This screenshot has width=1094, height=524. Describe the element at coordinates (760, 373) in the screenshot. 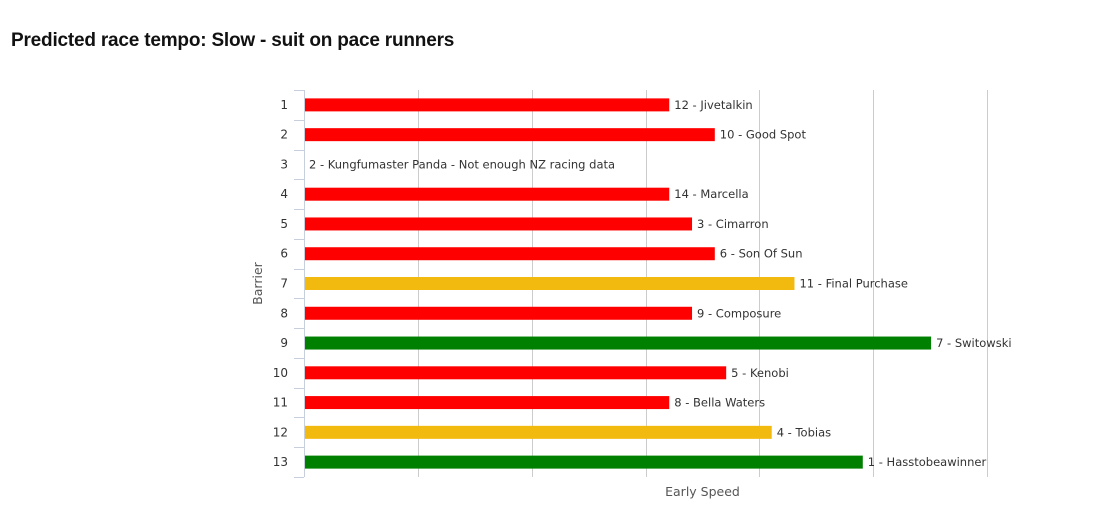

I see `bar-label: 5 - Kenobi` at that location.